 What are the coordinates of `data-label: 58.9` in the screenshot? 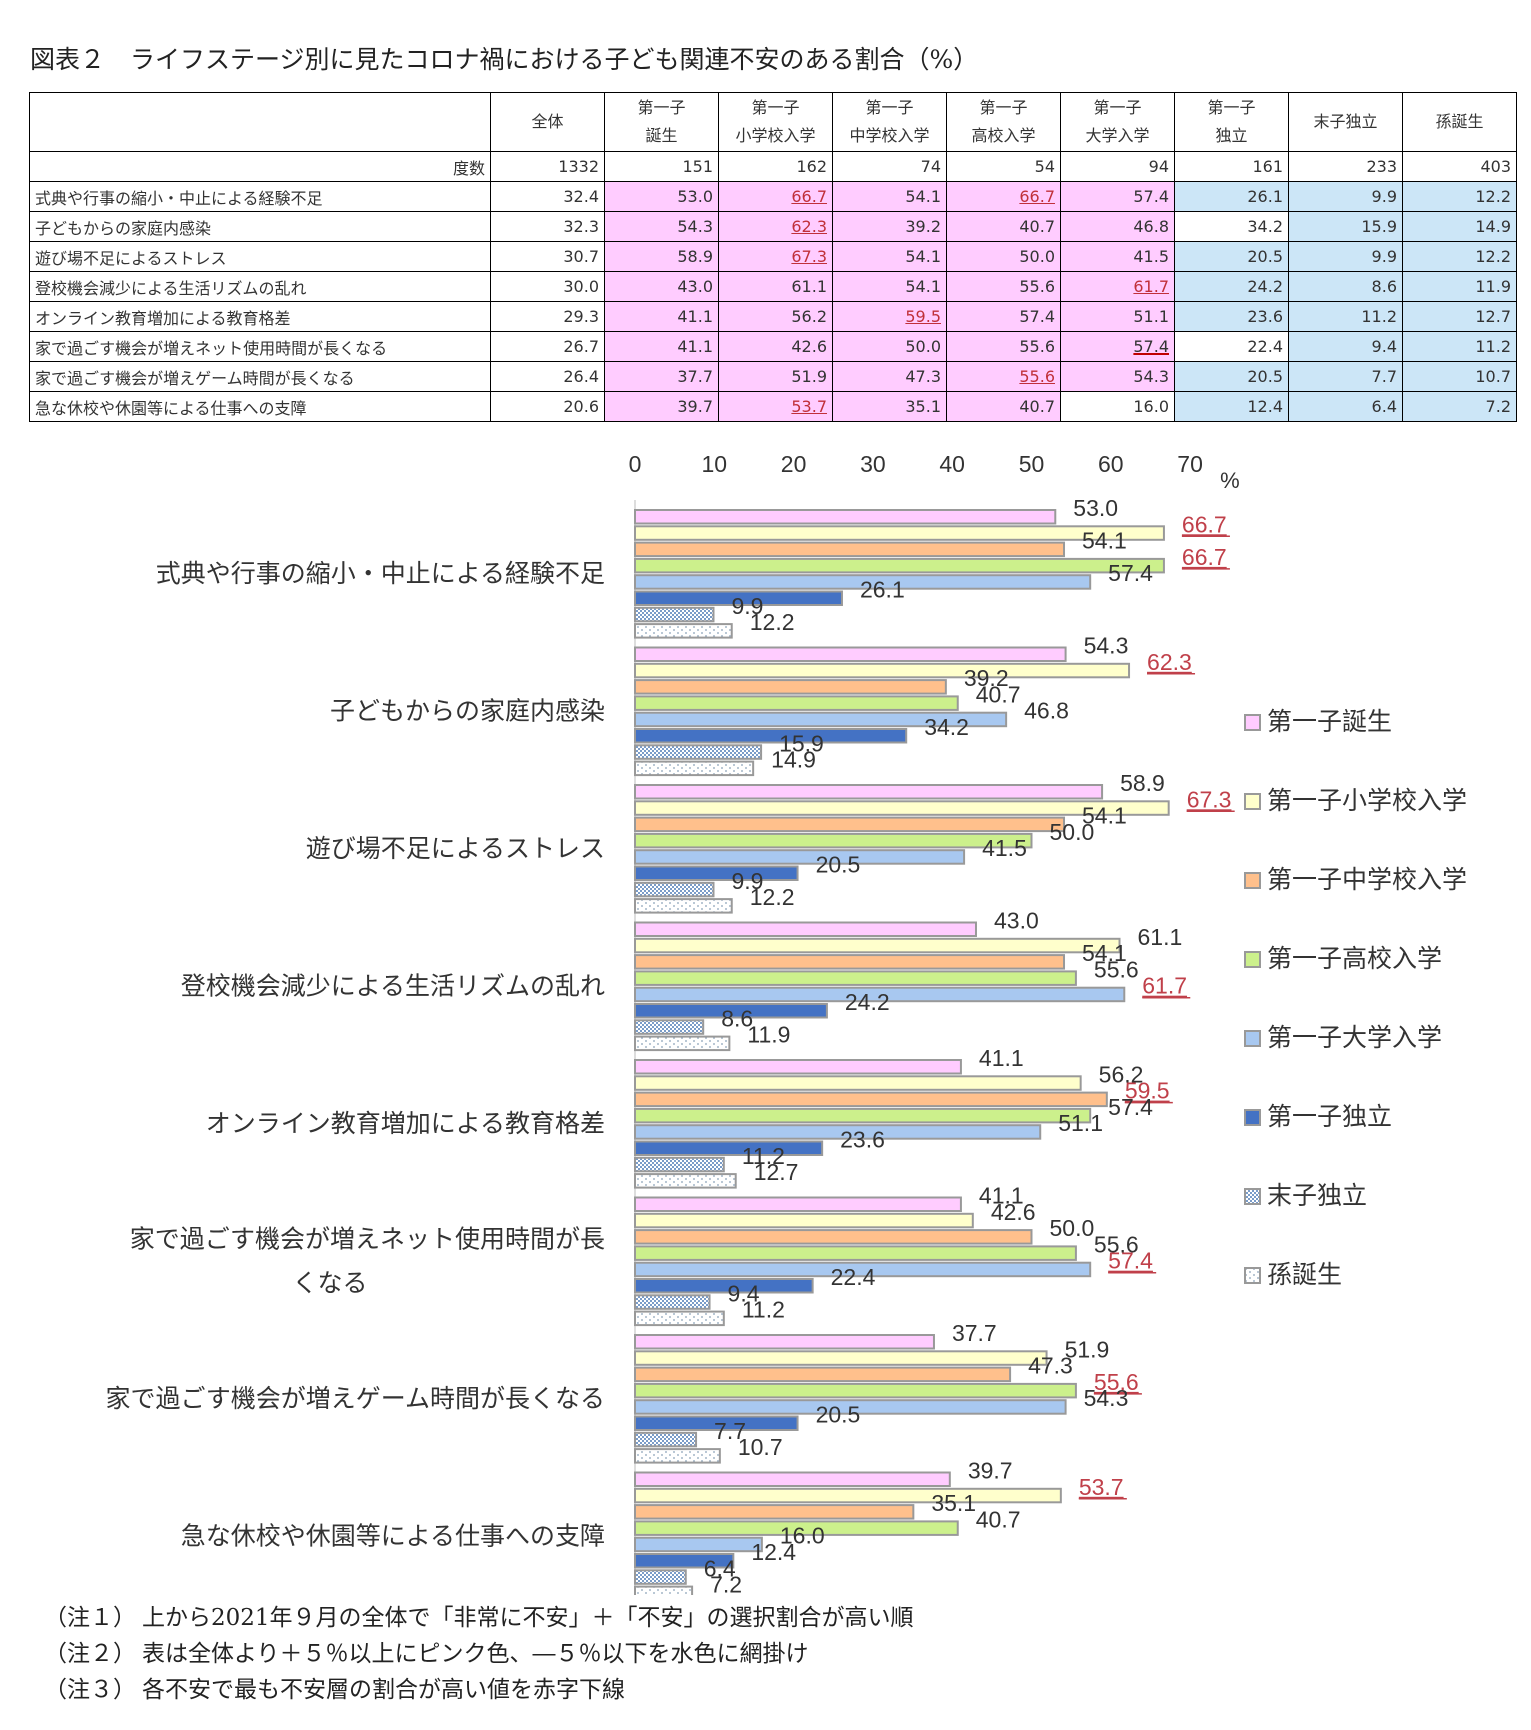 It's located at (1142, 783).